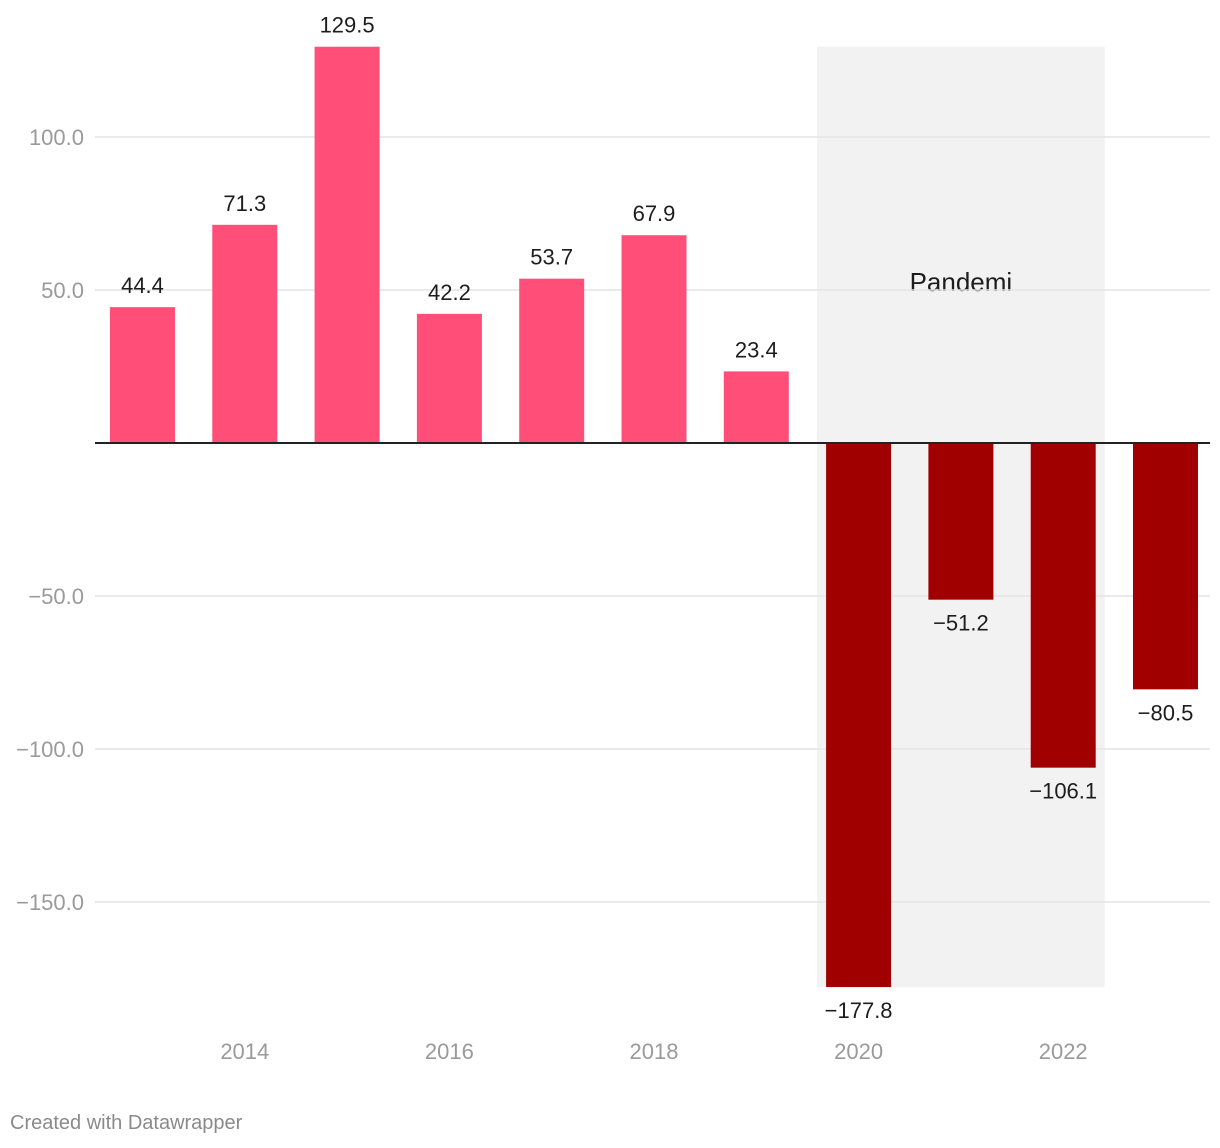  I want to click on bar-value-label: −177.8, so click(859, 1010).